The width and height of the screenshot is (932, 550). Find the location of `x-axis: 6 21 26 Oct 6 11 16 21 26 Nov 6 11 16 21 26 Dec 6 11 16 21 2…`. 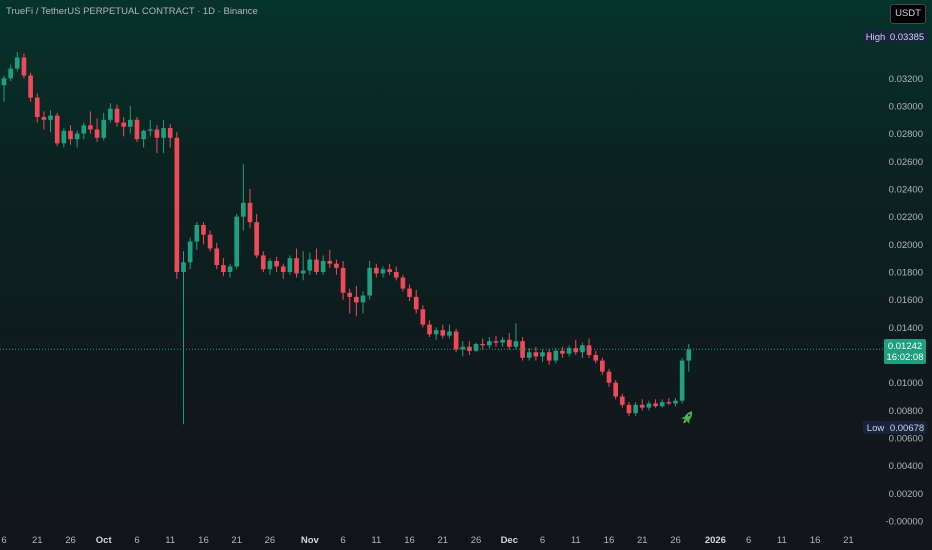

x-axis: 6 21 26 Oct 6 11 16 21 26 Nov 6 11 16 21 26 Dec 6 11 16 21 2… is located at coordinates (427, 540).